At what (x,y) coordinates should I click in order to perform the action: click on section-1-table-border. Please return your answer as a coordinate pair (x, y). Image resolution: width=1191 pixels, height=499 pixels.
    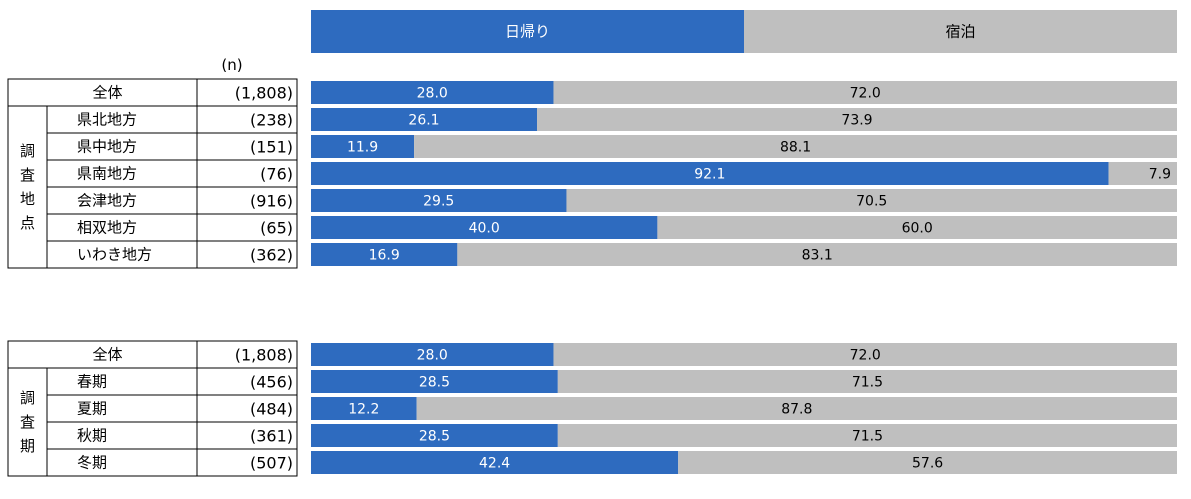
    Looking at the image, I should click on (152, 408).